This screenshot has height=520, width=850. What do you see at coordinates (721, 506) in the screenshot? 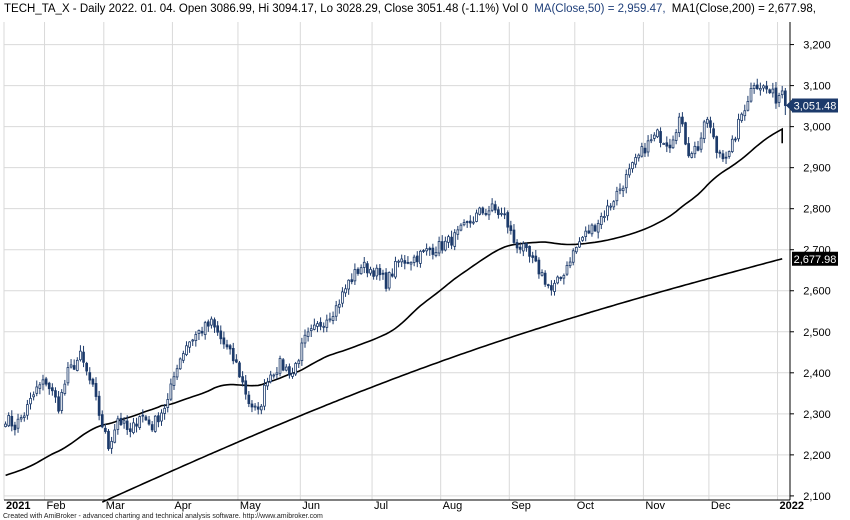
I see `x-tick-label: Dec` at bounding box center [721, 506].